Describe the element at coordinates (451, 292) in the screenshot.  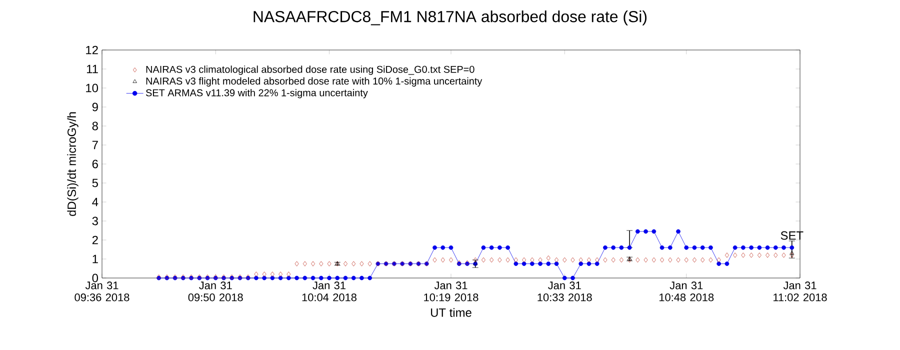
I see `x-tick-label: Jan 31 10:19 2018` at that location.